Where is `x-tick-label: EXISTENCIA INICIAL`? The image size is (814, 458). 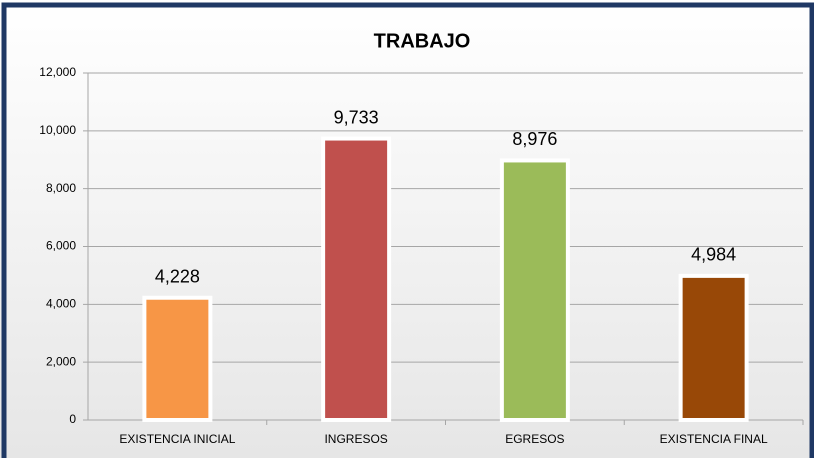 x-tick-label: EXISTENCIA INICIAL is located at coordinates (177, 439).